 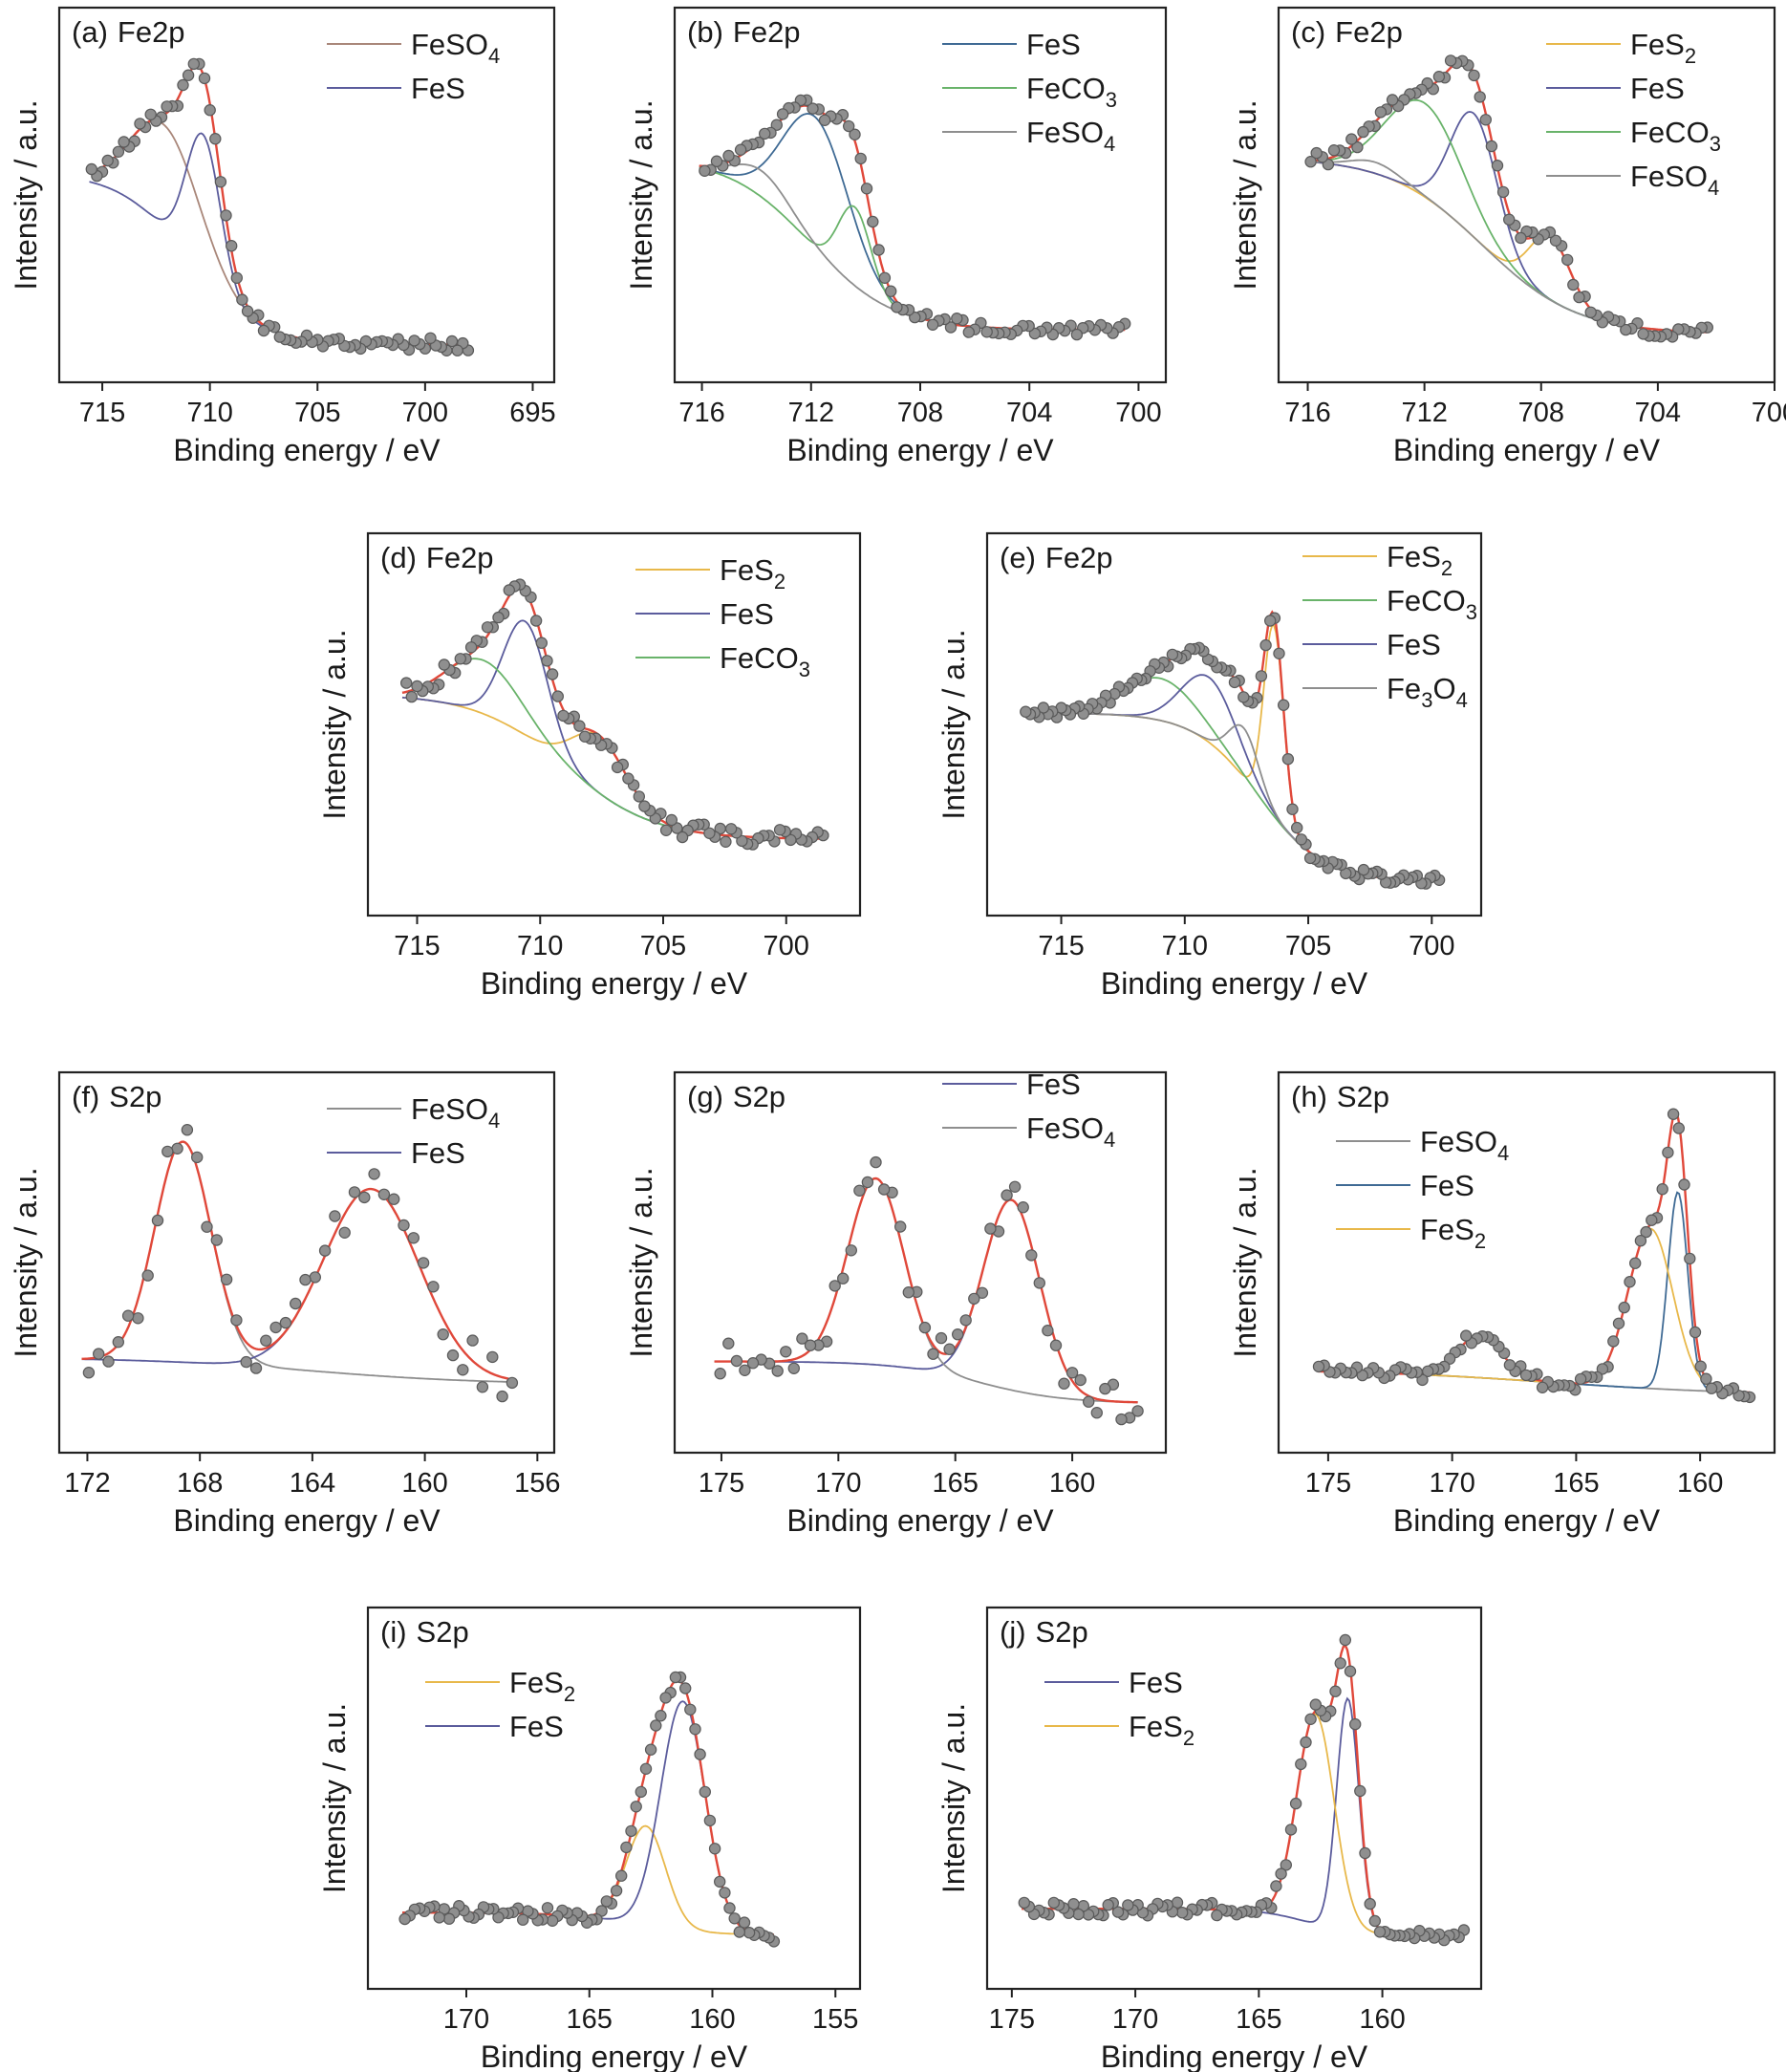 I want to click on legend-label: FeS2, so click(x=1663, y=48).